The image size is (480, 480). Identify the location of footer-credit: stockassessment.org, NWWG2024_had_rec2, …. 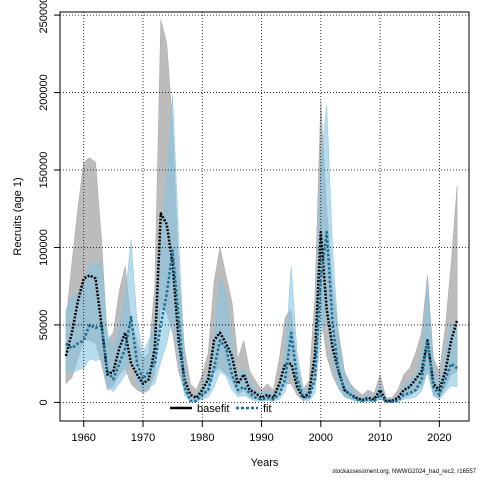
(404, 472).